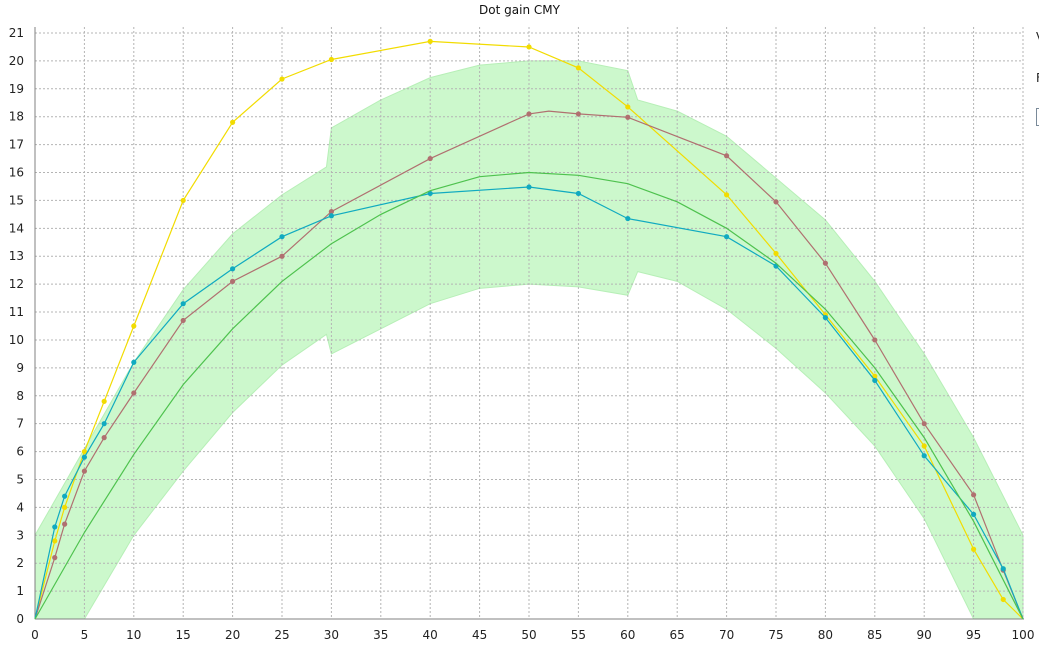 The height and width of the screenshot is (648, 1039). I want to click on y-tick-label: 16, so click(16, 173).